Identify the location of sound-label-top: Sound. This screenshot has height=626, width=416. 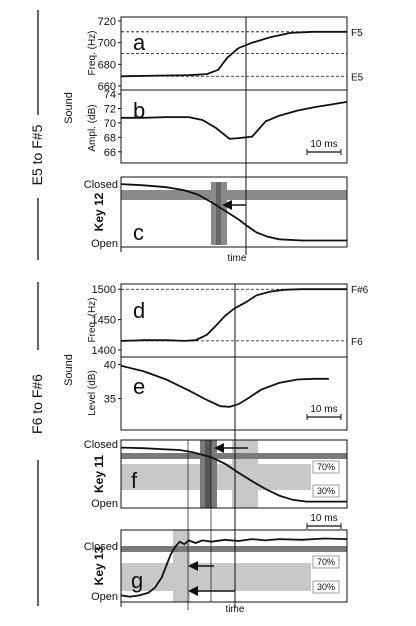
(69, 108).